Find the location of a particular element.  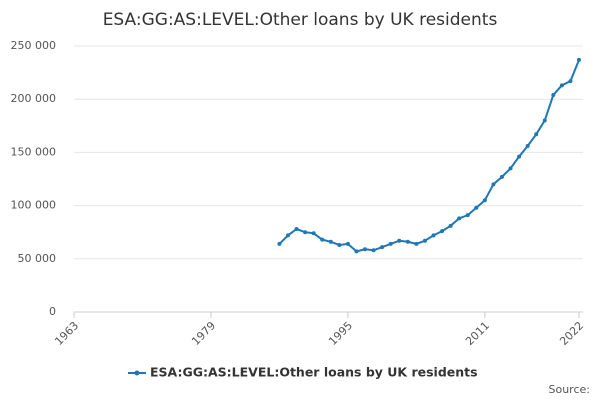

y-tick-label: 100 000 is located at coordinates (34, 205).